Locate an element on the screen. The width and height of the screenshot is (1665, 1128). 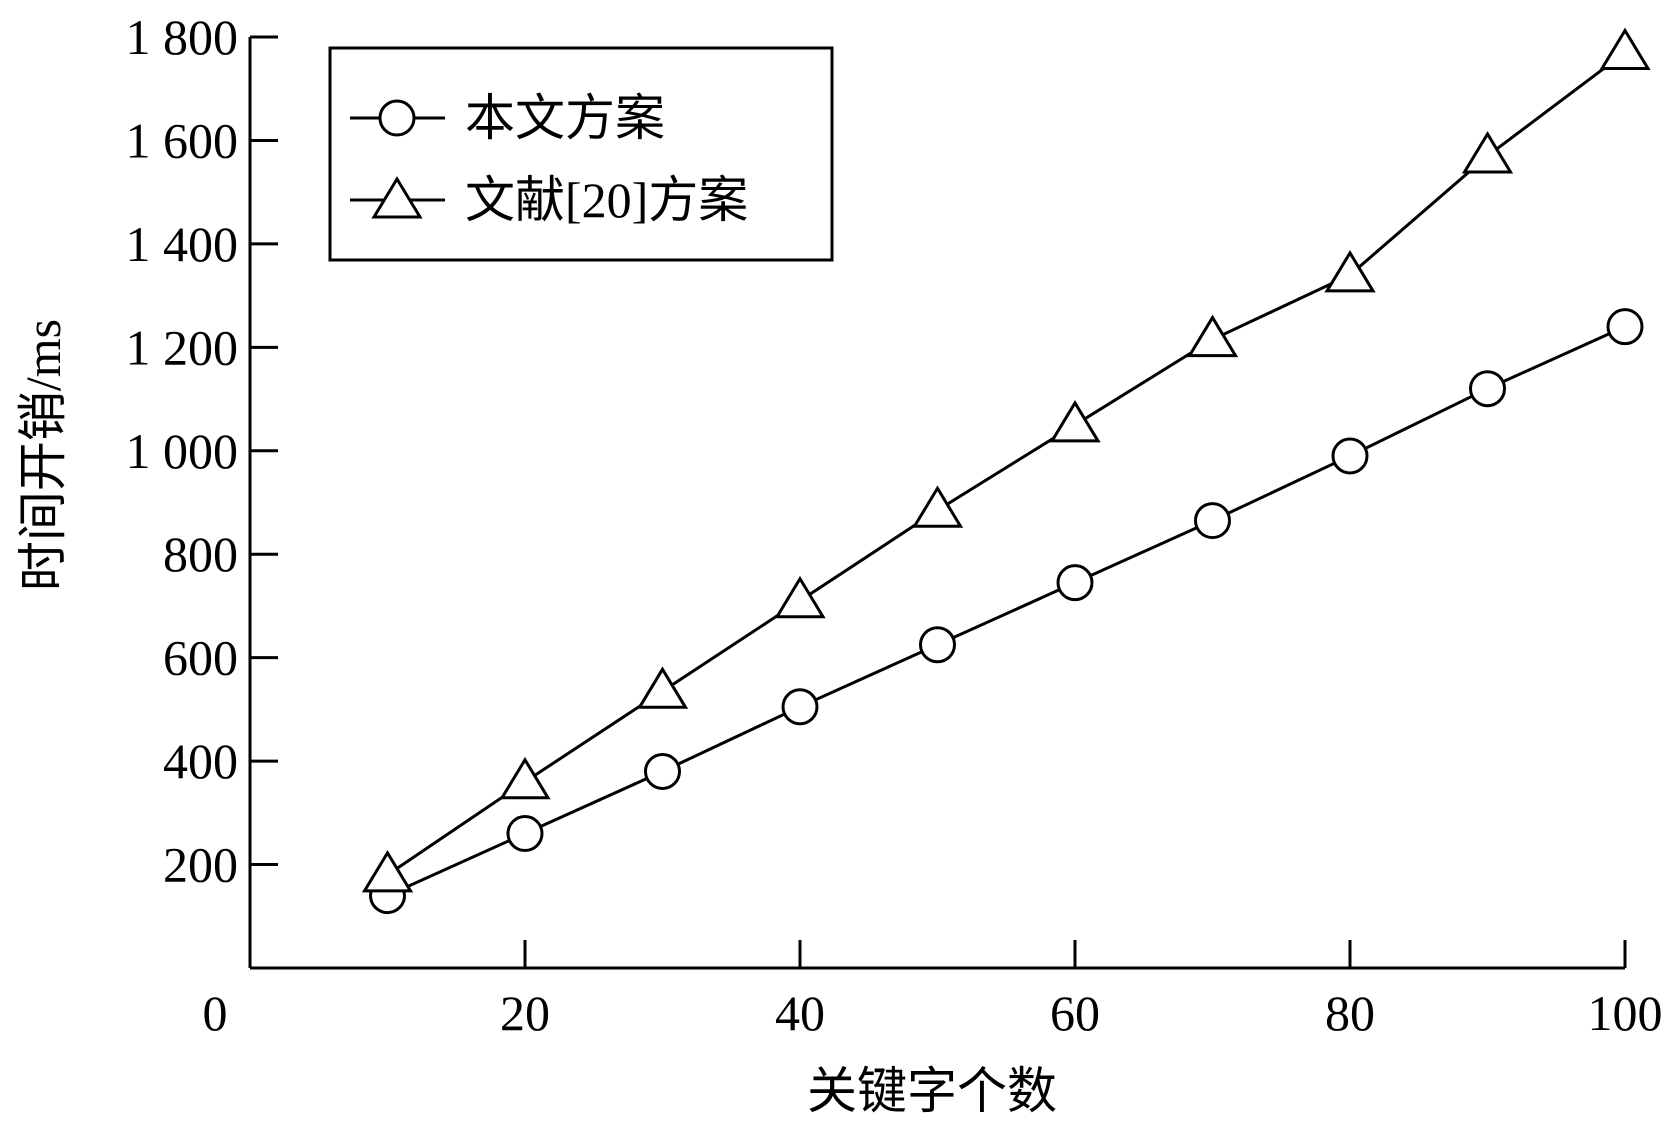
y-tick-label: 1 000 is located at coordinates (182, 451).